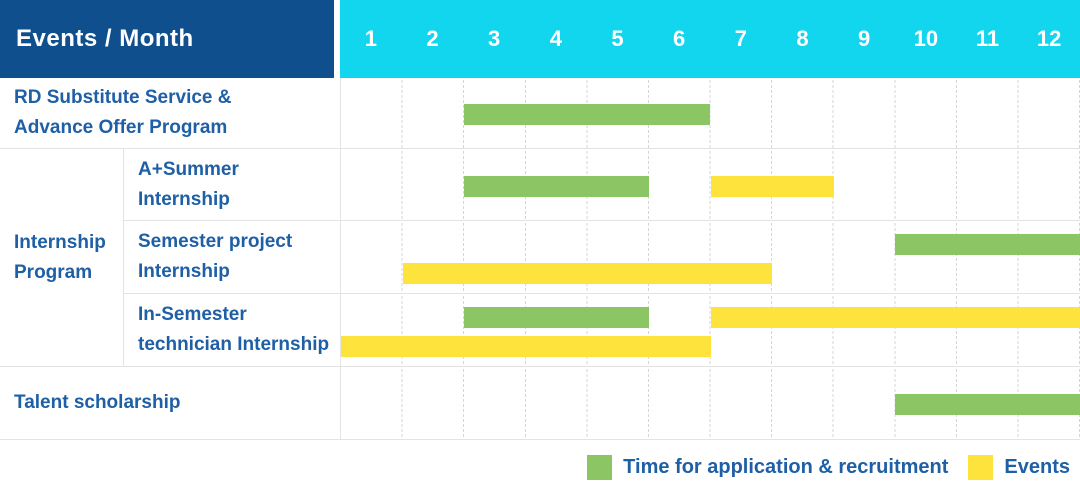 This screenshot has height=494, width=1080. Describe the element at coordinates (864, 38) in the screenshot. I see `month-label: 9` at that location.